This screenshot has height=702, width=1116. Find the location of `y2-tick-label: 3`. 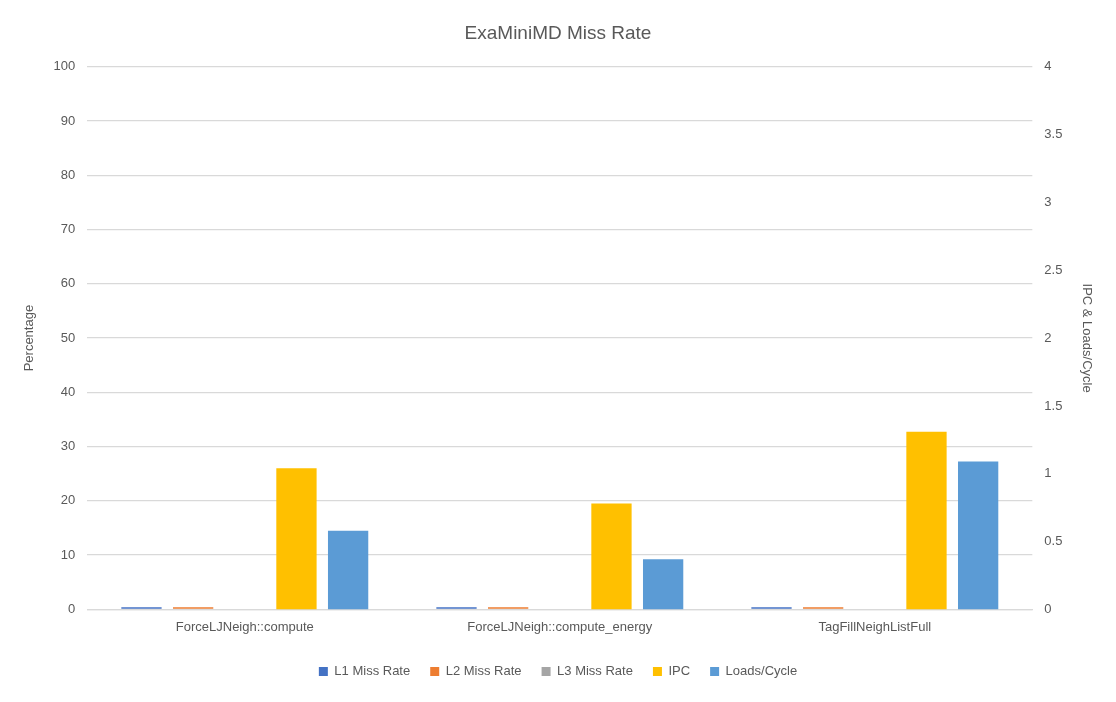

y2-tick-label: 3 is located at coordinates (1048, 202).